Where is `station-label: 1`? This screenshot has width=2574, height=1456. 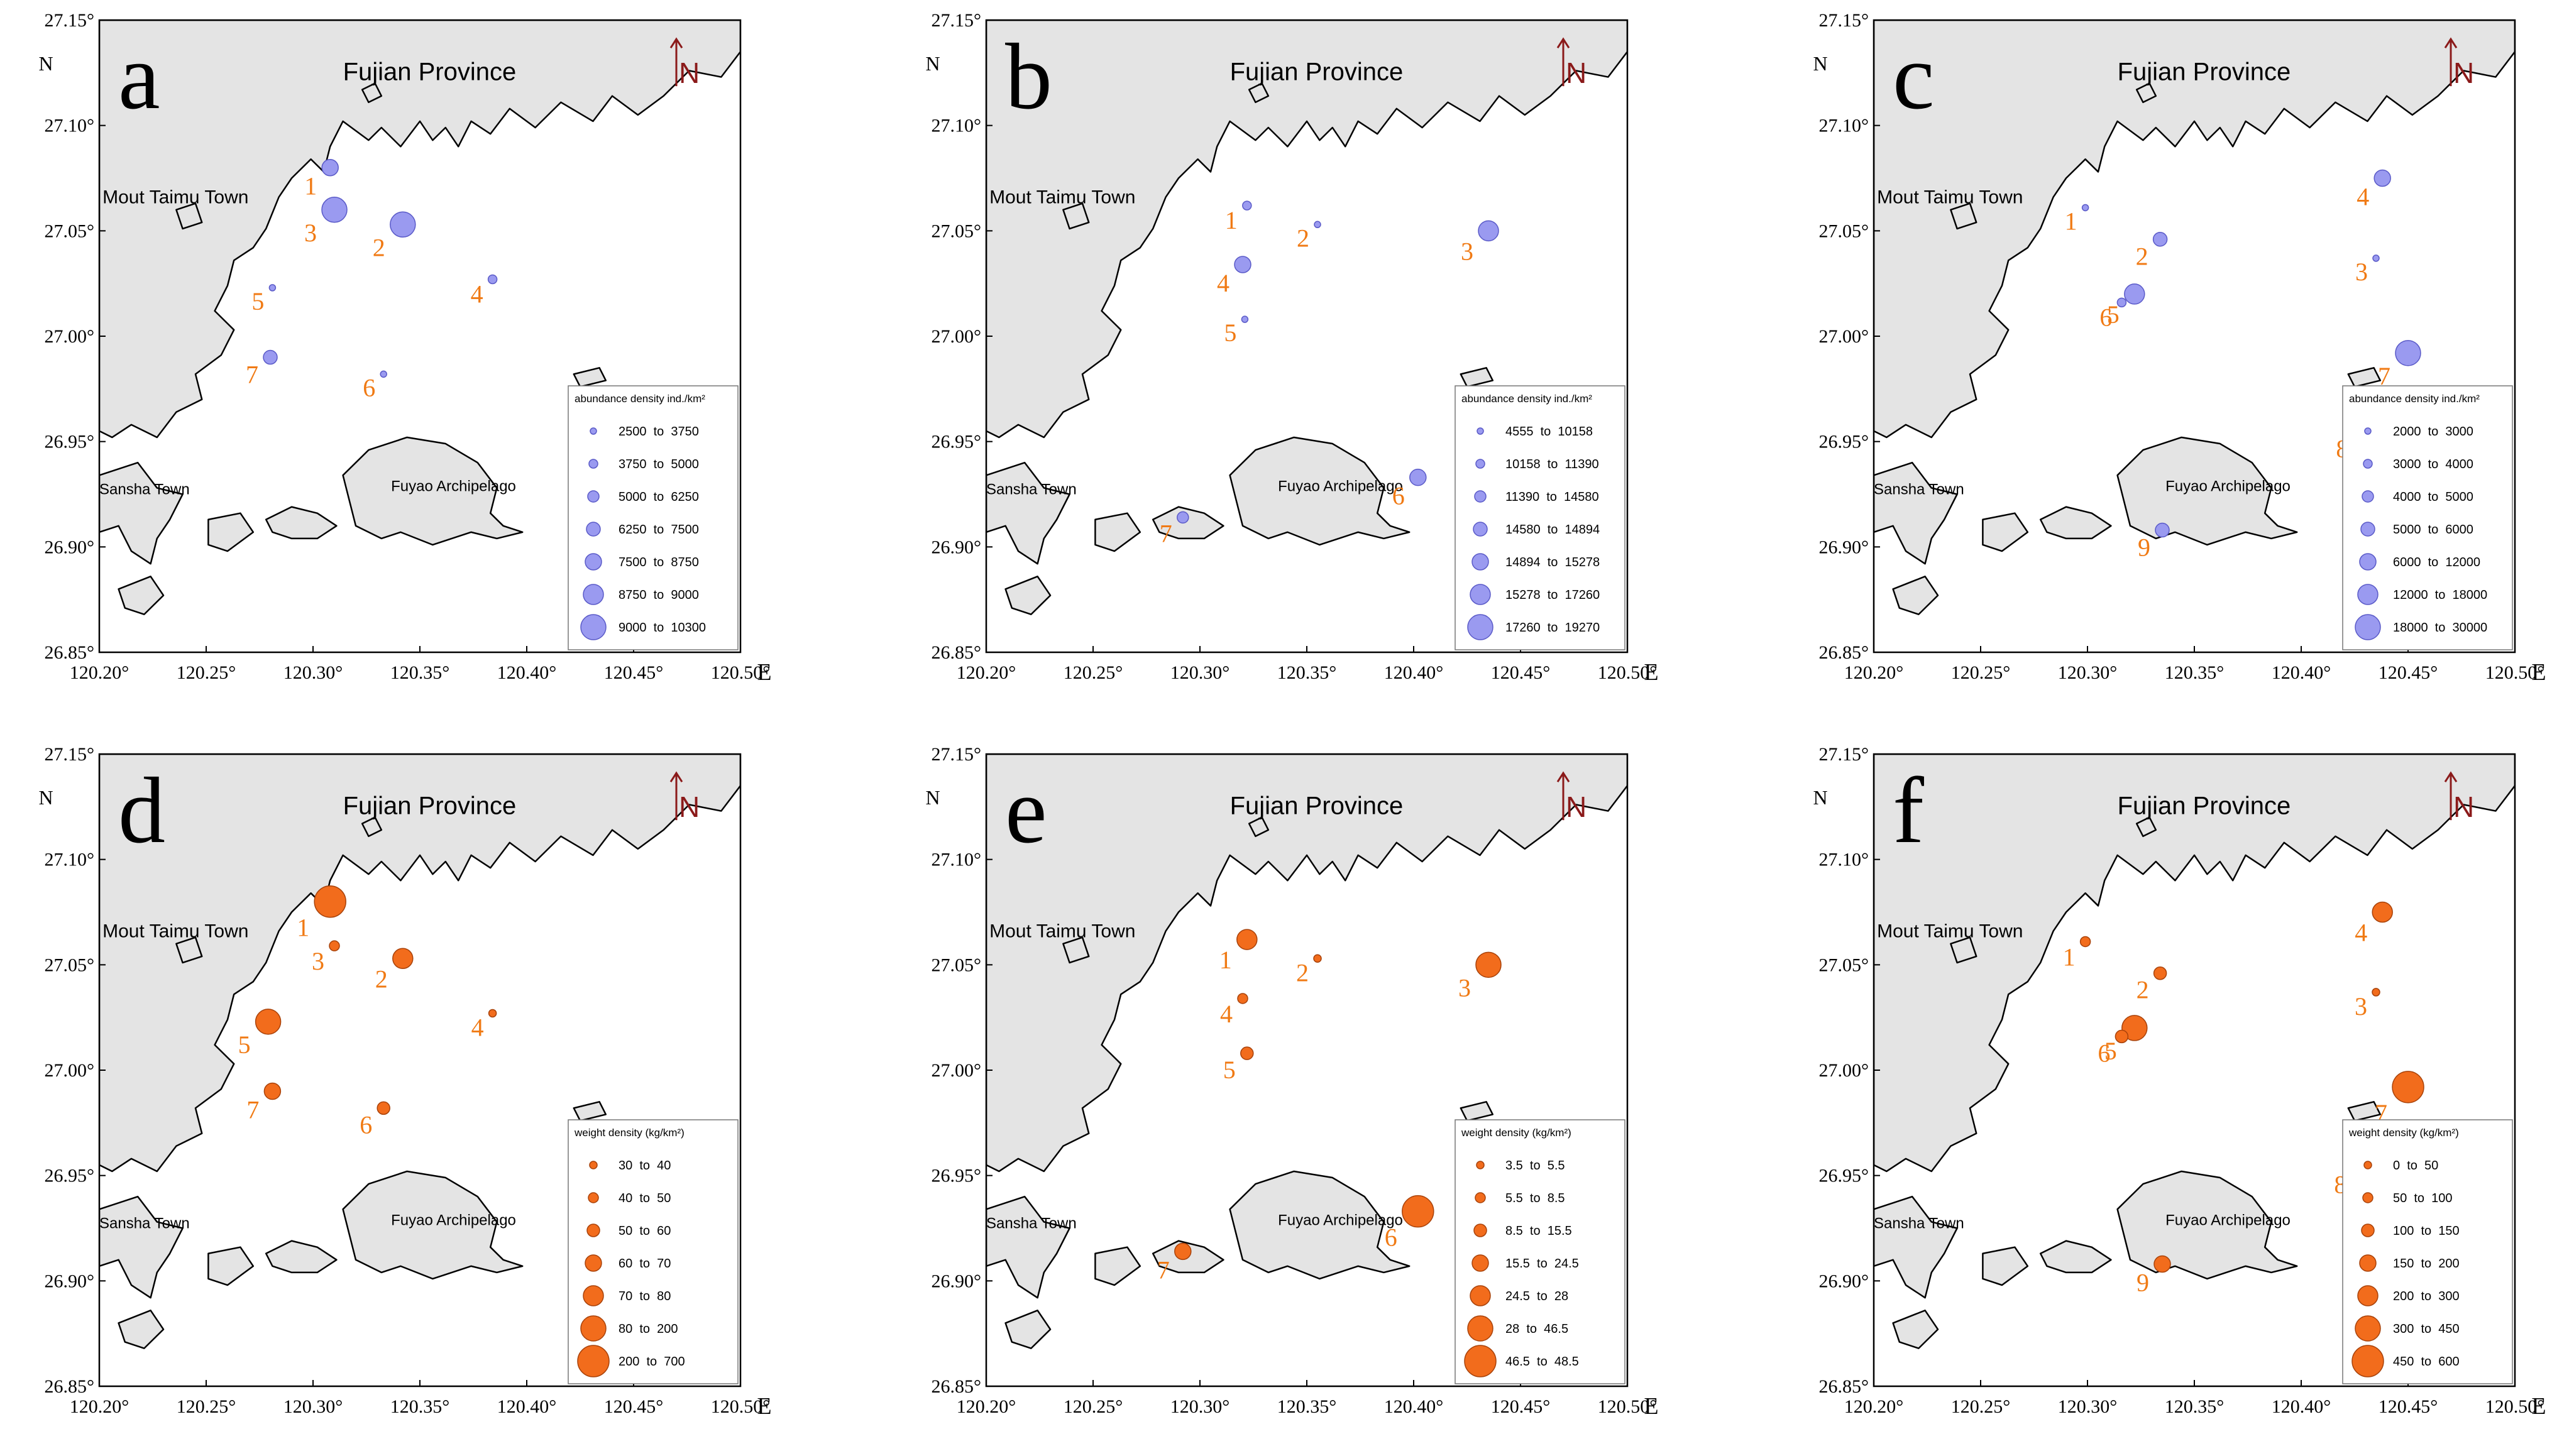
station-label: 1 is located at coordinates (310, 186).